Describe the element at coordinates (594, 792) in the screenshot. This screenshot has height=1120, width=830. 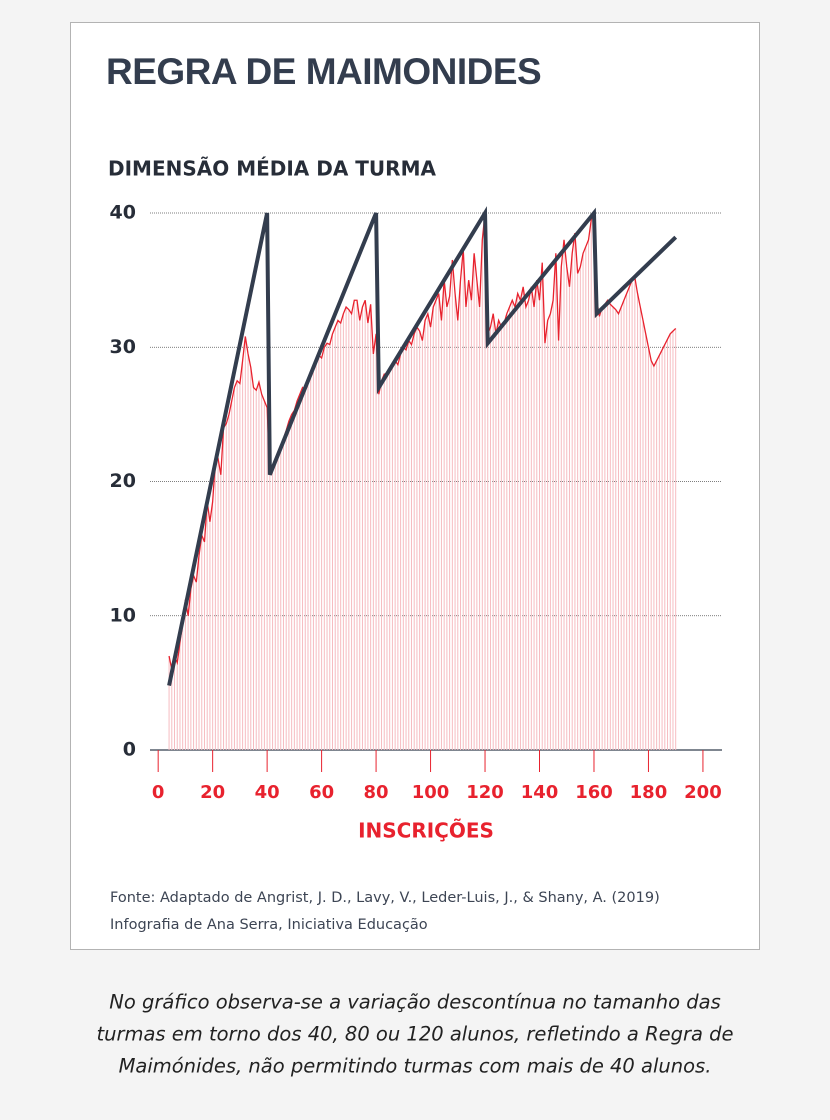
I see `x-tick-label: 160` at that location.